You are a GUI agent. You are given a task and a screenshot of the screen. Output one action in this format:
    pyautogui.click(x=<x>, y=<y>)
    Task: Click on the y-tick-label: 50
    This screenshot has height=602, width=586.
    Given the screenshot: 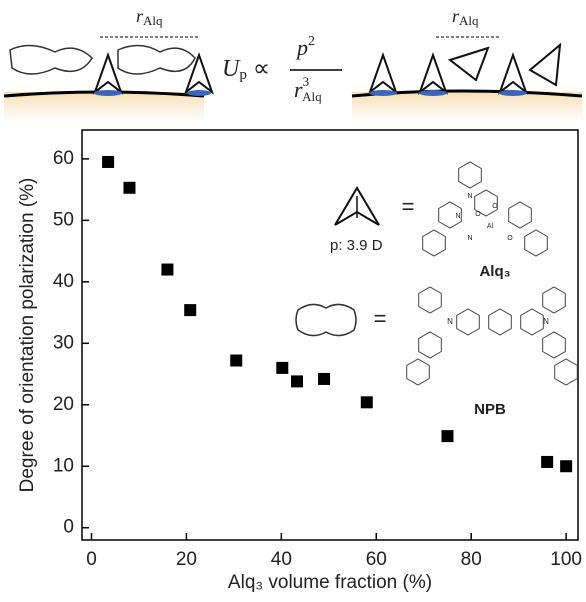 What is the action you would take?
    pyautogui.click(x=63, y=219)
    